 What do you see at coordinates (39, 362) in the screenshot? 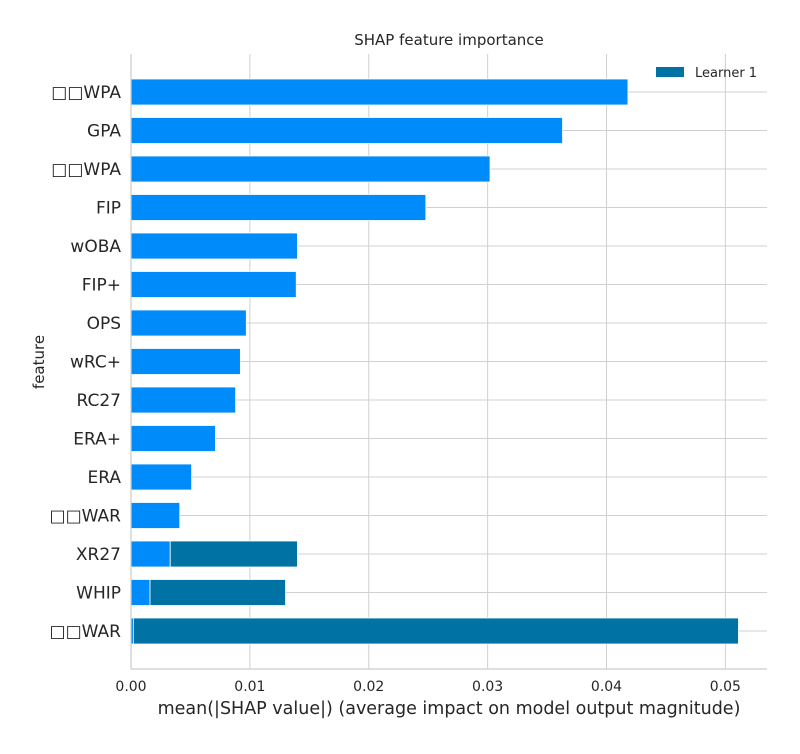
I see `y-axis-label: feature` at bounding box center [39, 362].